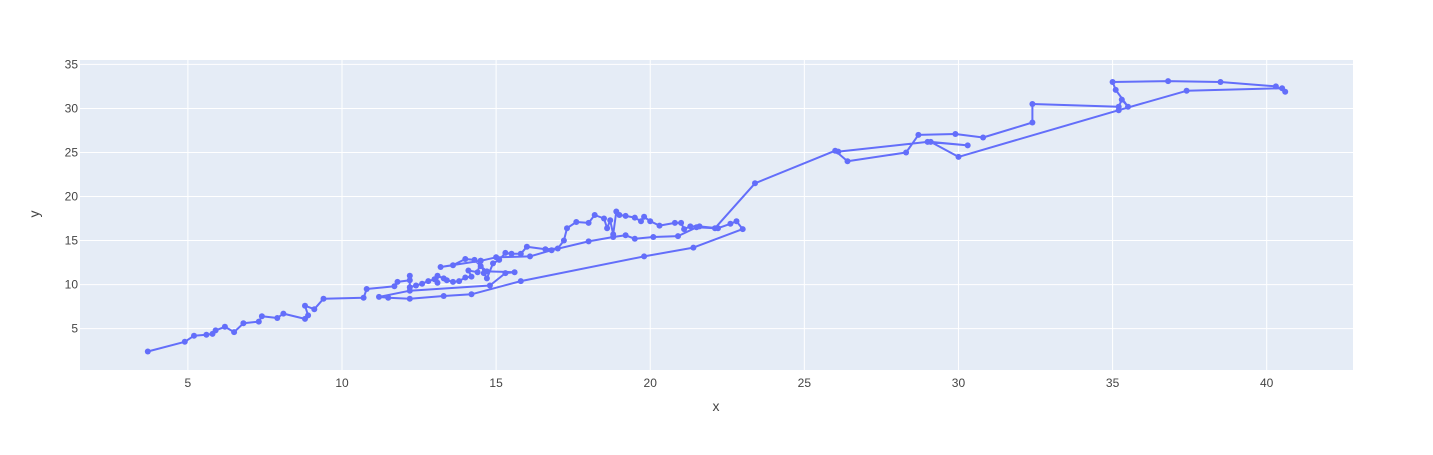 This screenshot has height=455, width=1433. What do you see at coordinates (72, 108) in the screenshot?
I see `y-tick-label: 30` at bounding box center [72, 108].